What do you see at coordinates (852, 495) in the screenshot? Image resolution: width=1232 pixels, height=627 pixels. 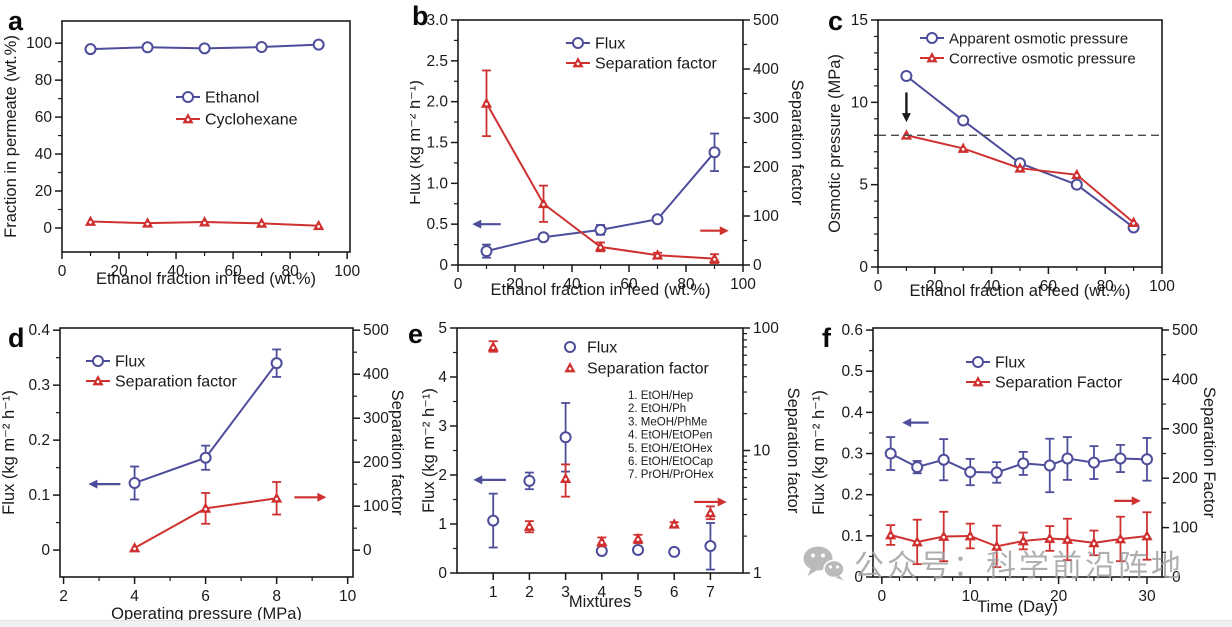 I see `svg-text: 0.2` at bounding box center [852, 495].